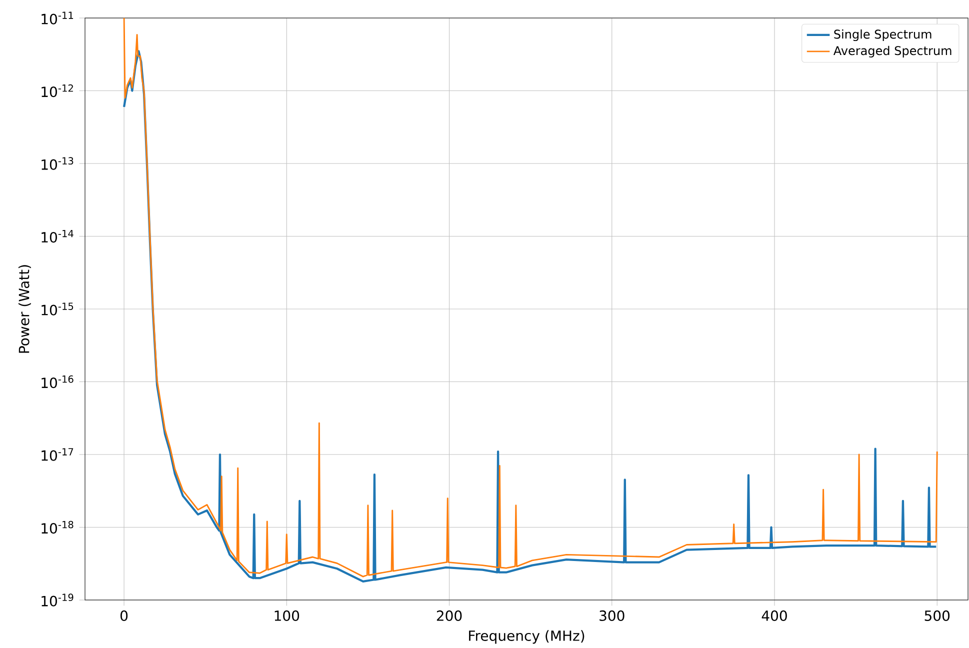  Describe the element at coordinates (526, 637) in the screenshot. I see `x-axis-title: Frequency (MHz)` at that location.